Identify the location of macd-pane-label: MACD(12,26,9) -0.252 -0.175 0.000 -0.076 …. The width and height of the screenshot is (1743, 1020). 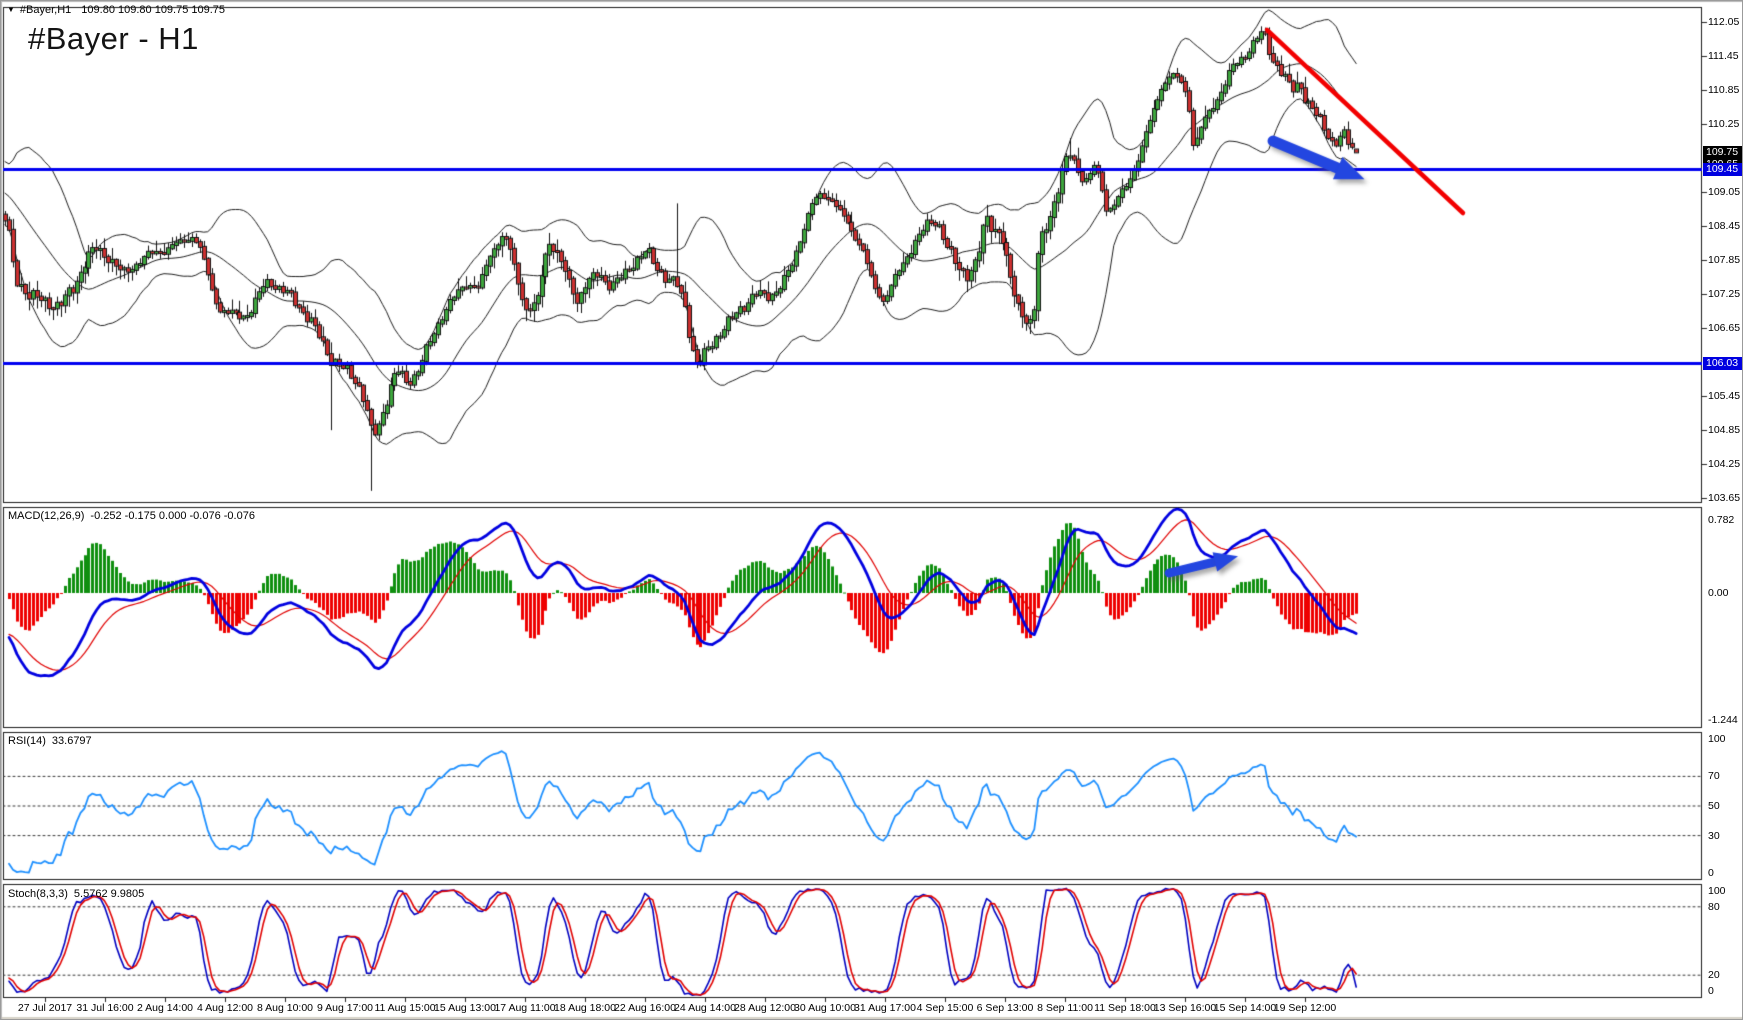
(131, 516).